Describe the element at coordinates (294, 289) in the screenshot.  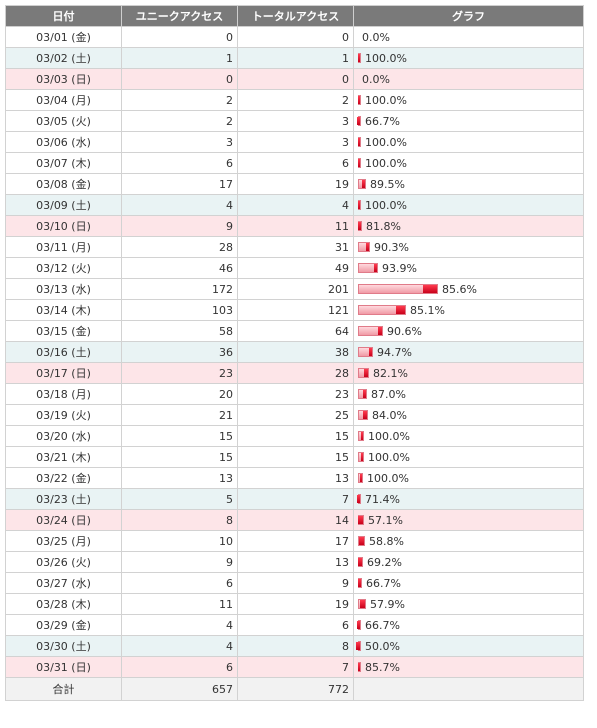
I see `table-row: 03/13 (水) 172 201 85.6%` at that location.